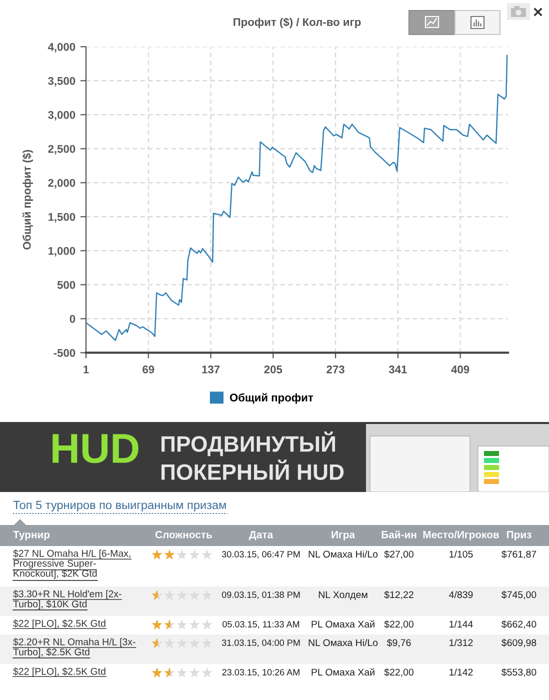  I want to click on y-tick-label: 1,500, so click(62, 217).